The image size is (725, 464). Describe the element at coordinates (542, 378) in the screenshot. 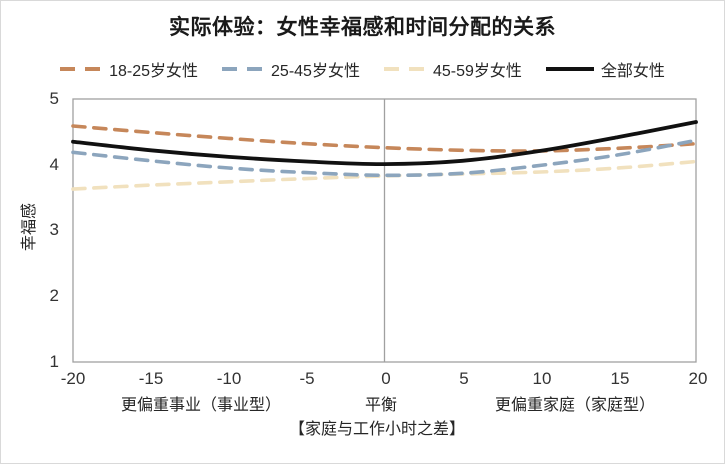

I see `x-axis-tick-label: 10` at that location.